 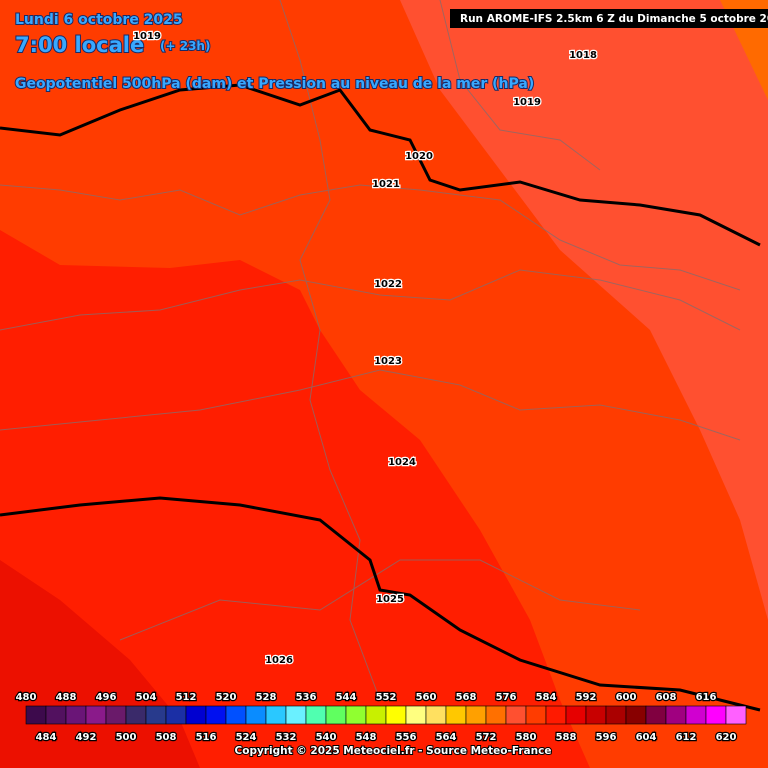 What do you see at coordinates (666, 697) in the screenshot?
I see `legend-label: 608` at bounding box center [666, 697].